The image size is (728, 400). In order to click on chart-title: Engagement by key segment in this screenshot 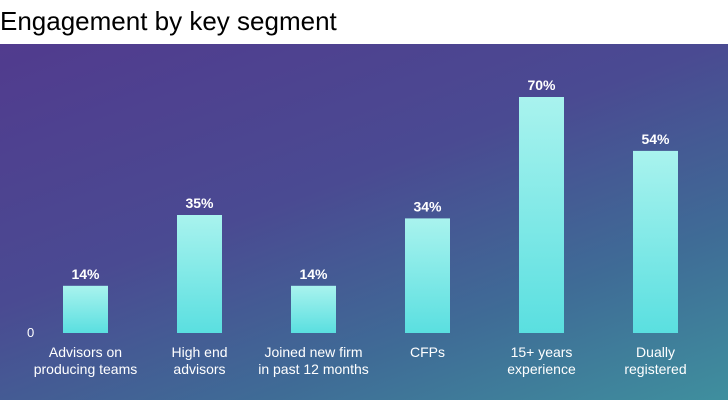, I will do `click(168, 21)`.